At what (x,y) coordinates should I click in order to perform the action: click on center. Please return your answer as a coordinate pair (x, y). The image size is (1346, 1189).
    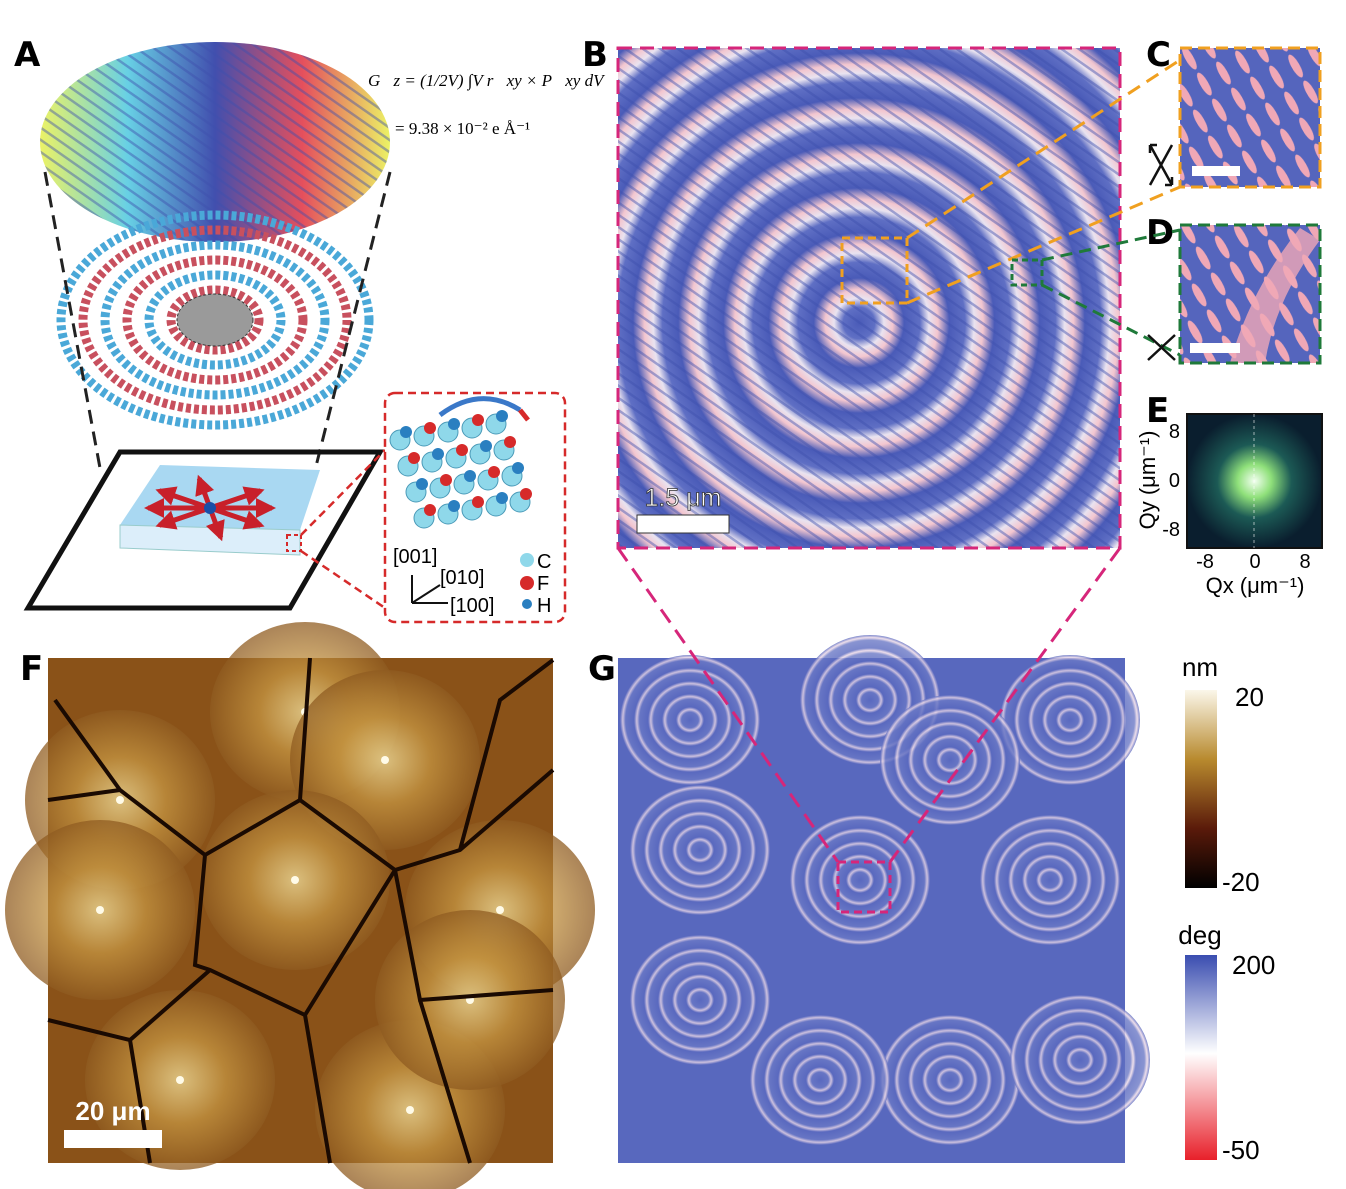
    Looking at the image, I should click on (210, 508).